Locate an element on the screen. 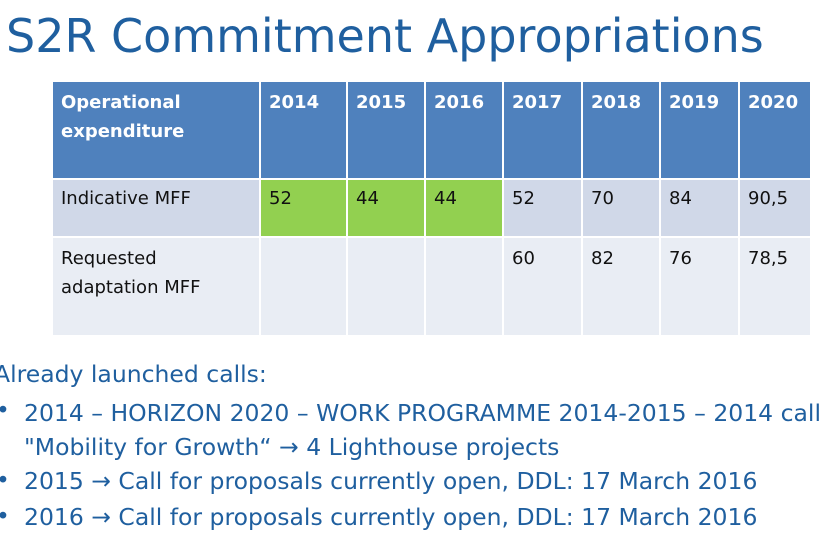 The image size is (828, 534). table-cell: 60 is located at coordinates (542, 286).